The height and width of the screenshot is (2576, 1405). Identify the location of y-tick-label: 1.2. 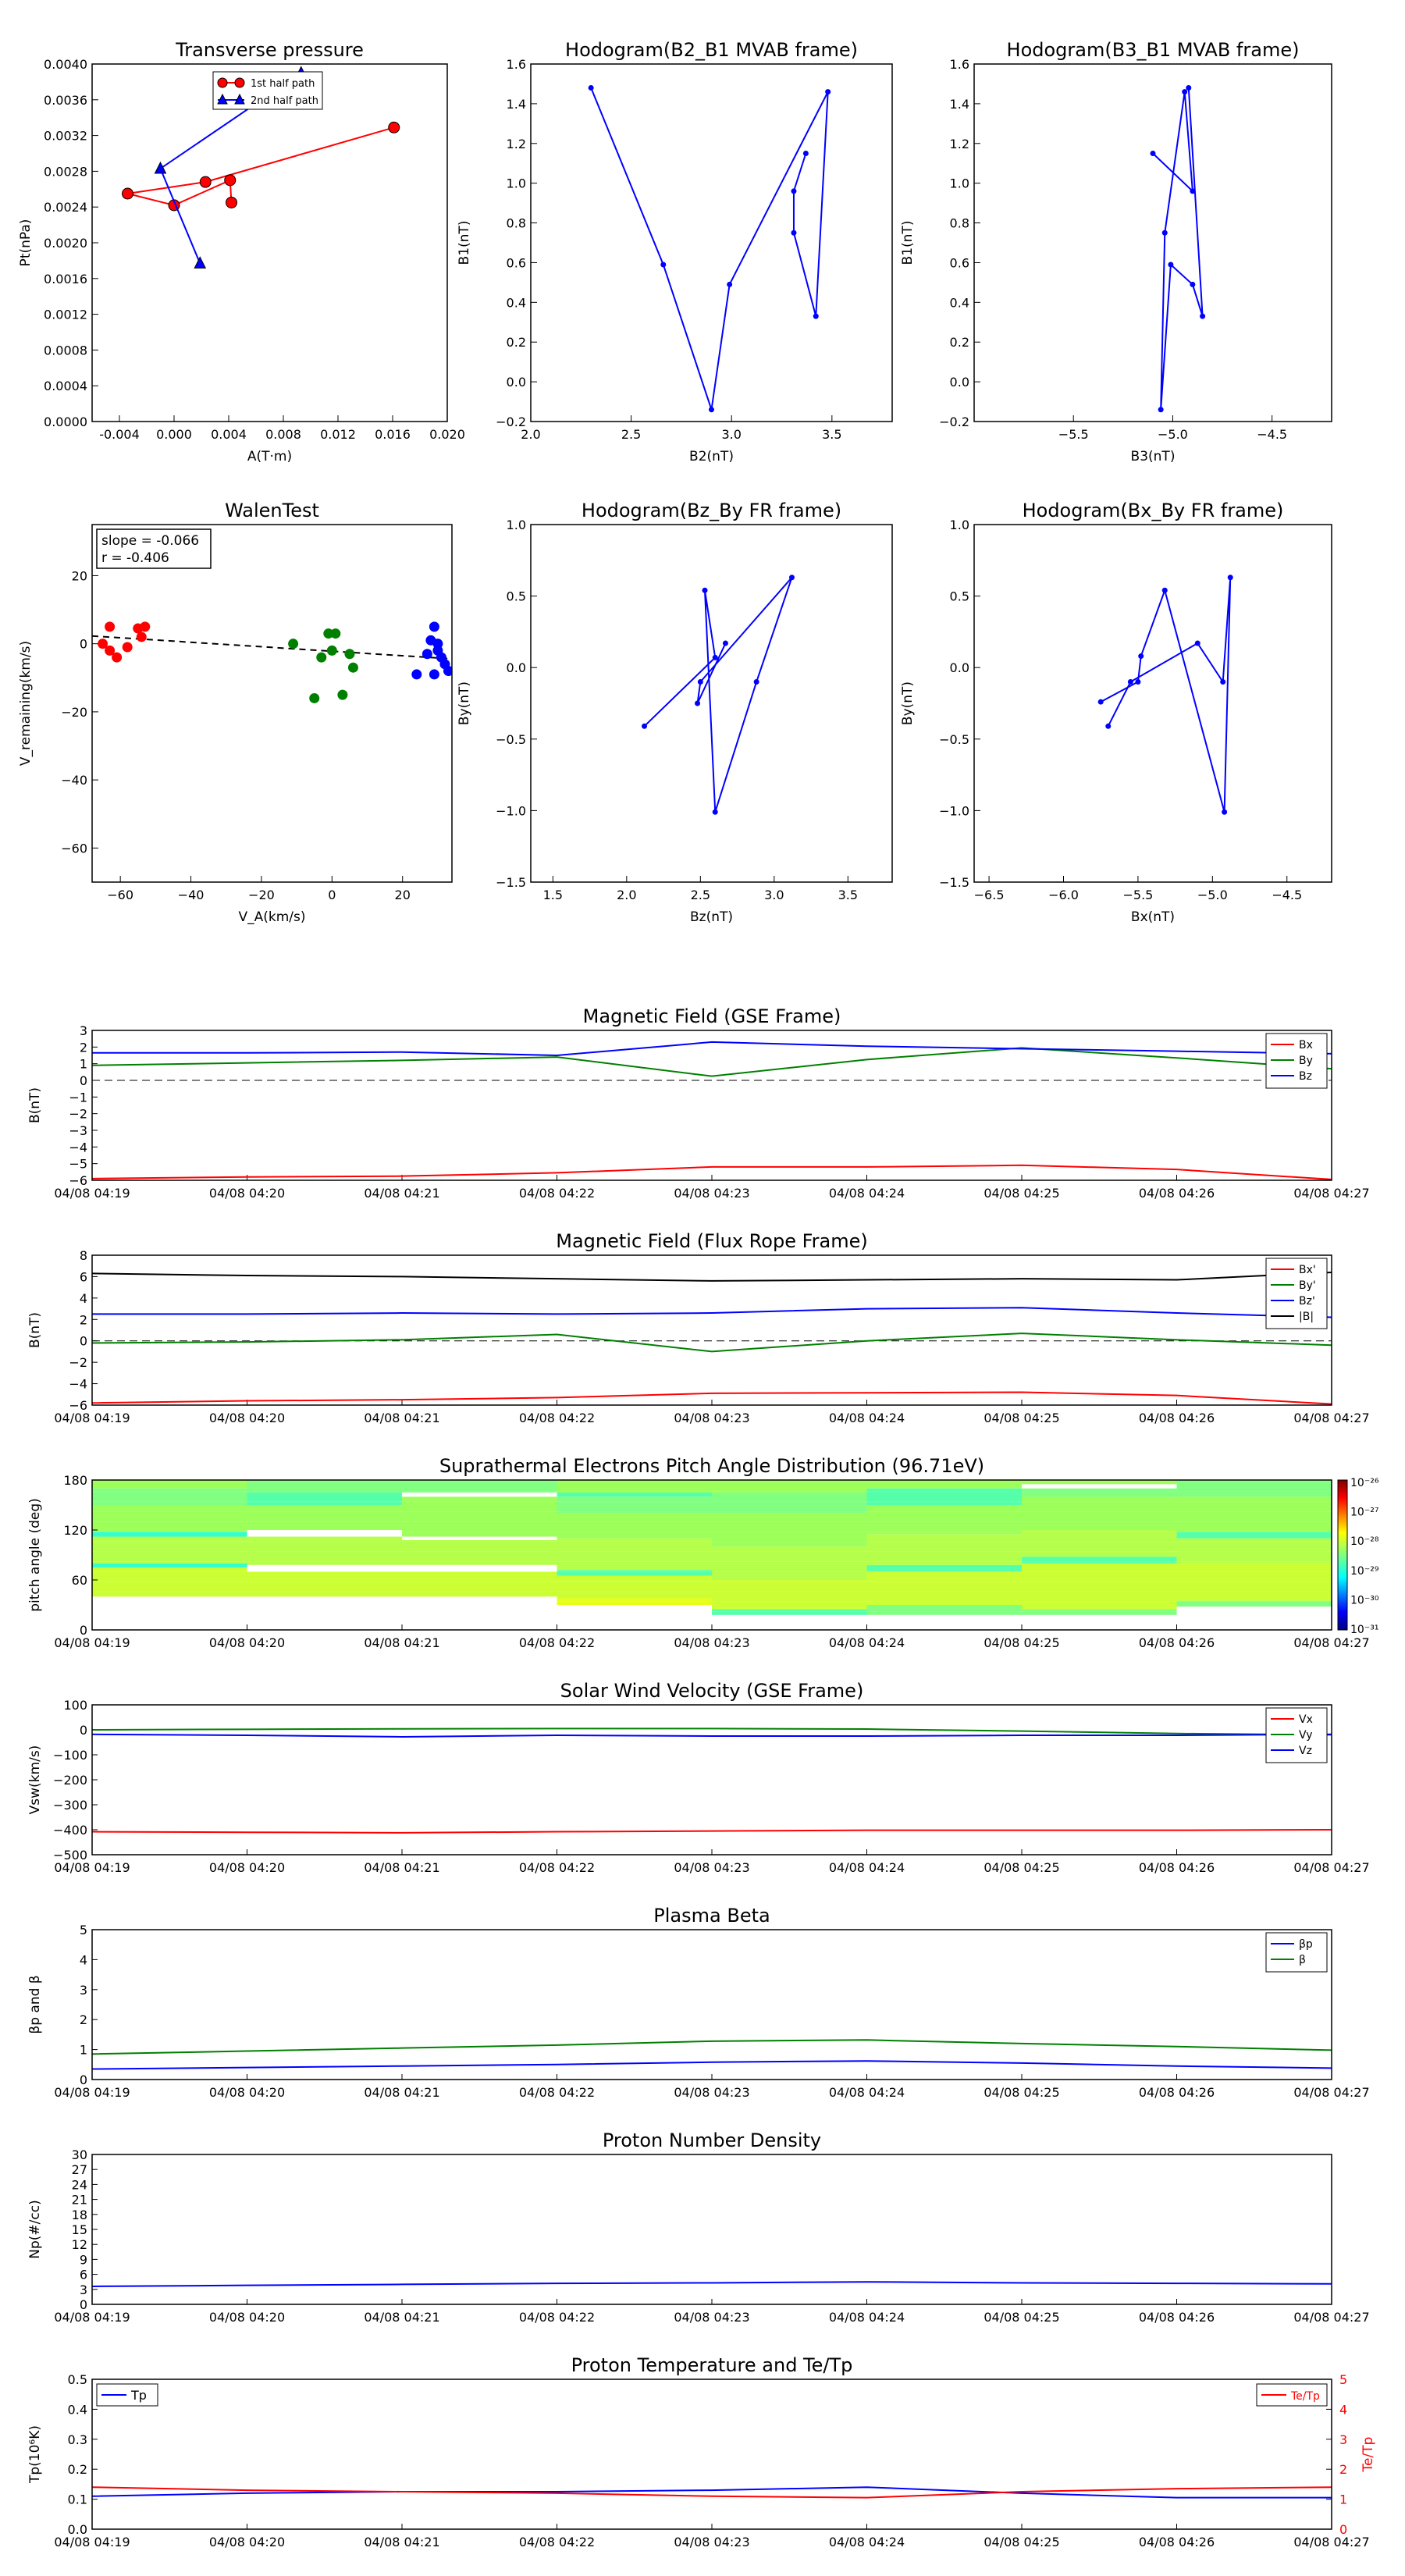
(516, 144).